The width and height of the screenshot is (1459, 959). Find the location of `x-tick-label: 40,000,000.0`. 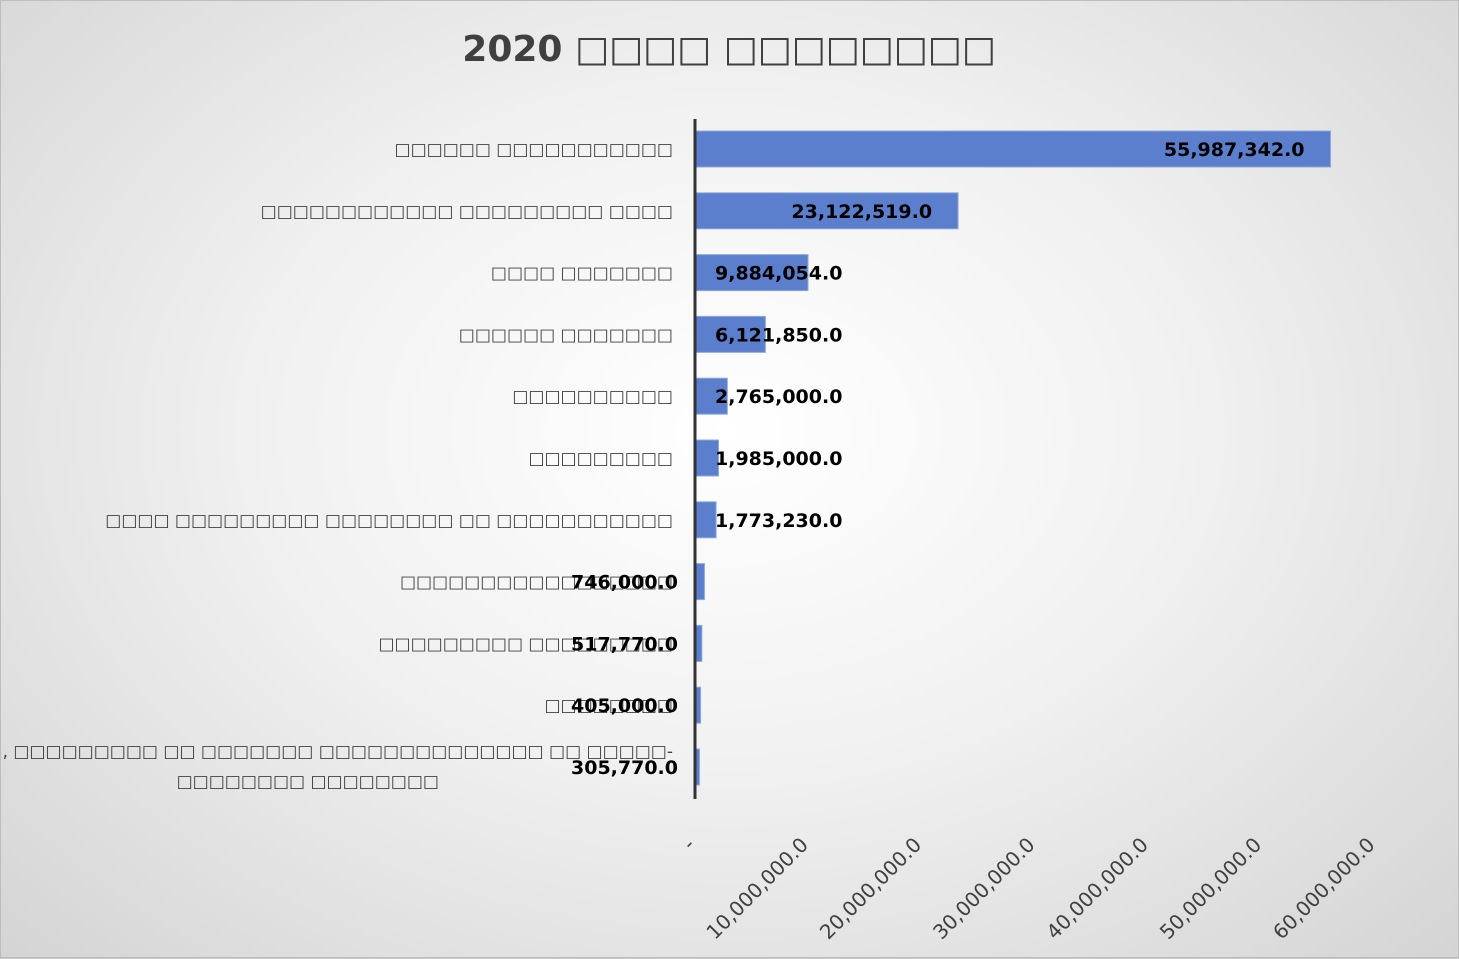

x-tick-label: 40,000,000.0 is located at coordinates (1096, 888).